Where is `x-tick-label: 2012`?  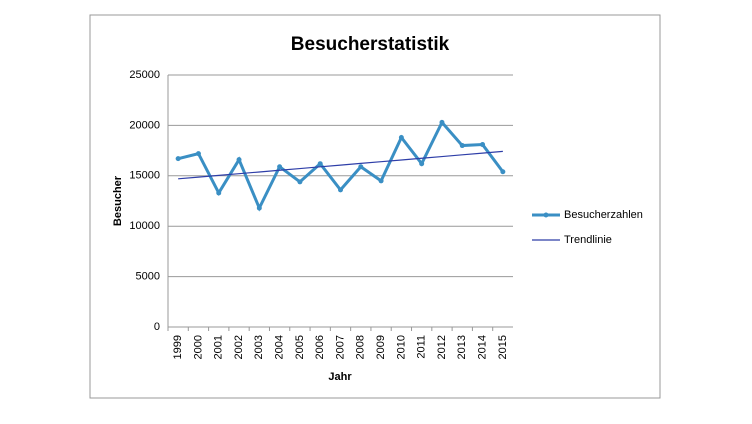
x-tick-label: 2012 is located at coordinates (442, 347).